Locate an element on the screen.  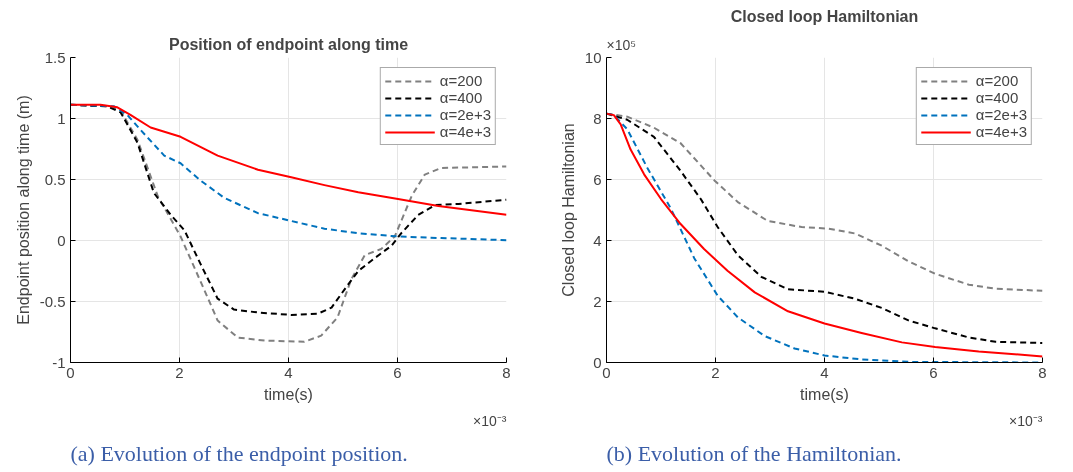
y-tick-label: 1.5 is located at coordinates (55, 57).